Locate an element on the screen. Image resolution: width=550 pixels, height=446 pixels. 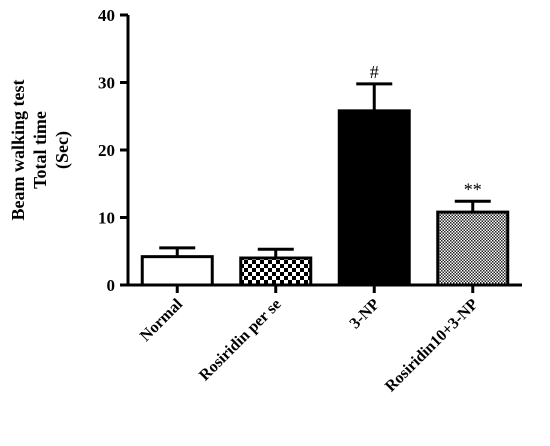
category-label: 3-NP is located at coordinates (365, 314).